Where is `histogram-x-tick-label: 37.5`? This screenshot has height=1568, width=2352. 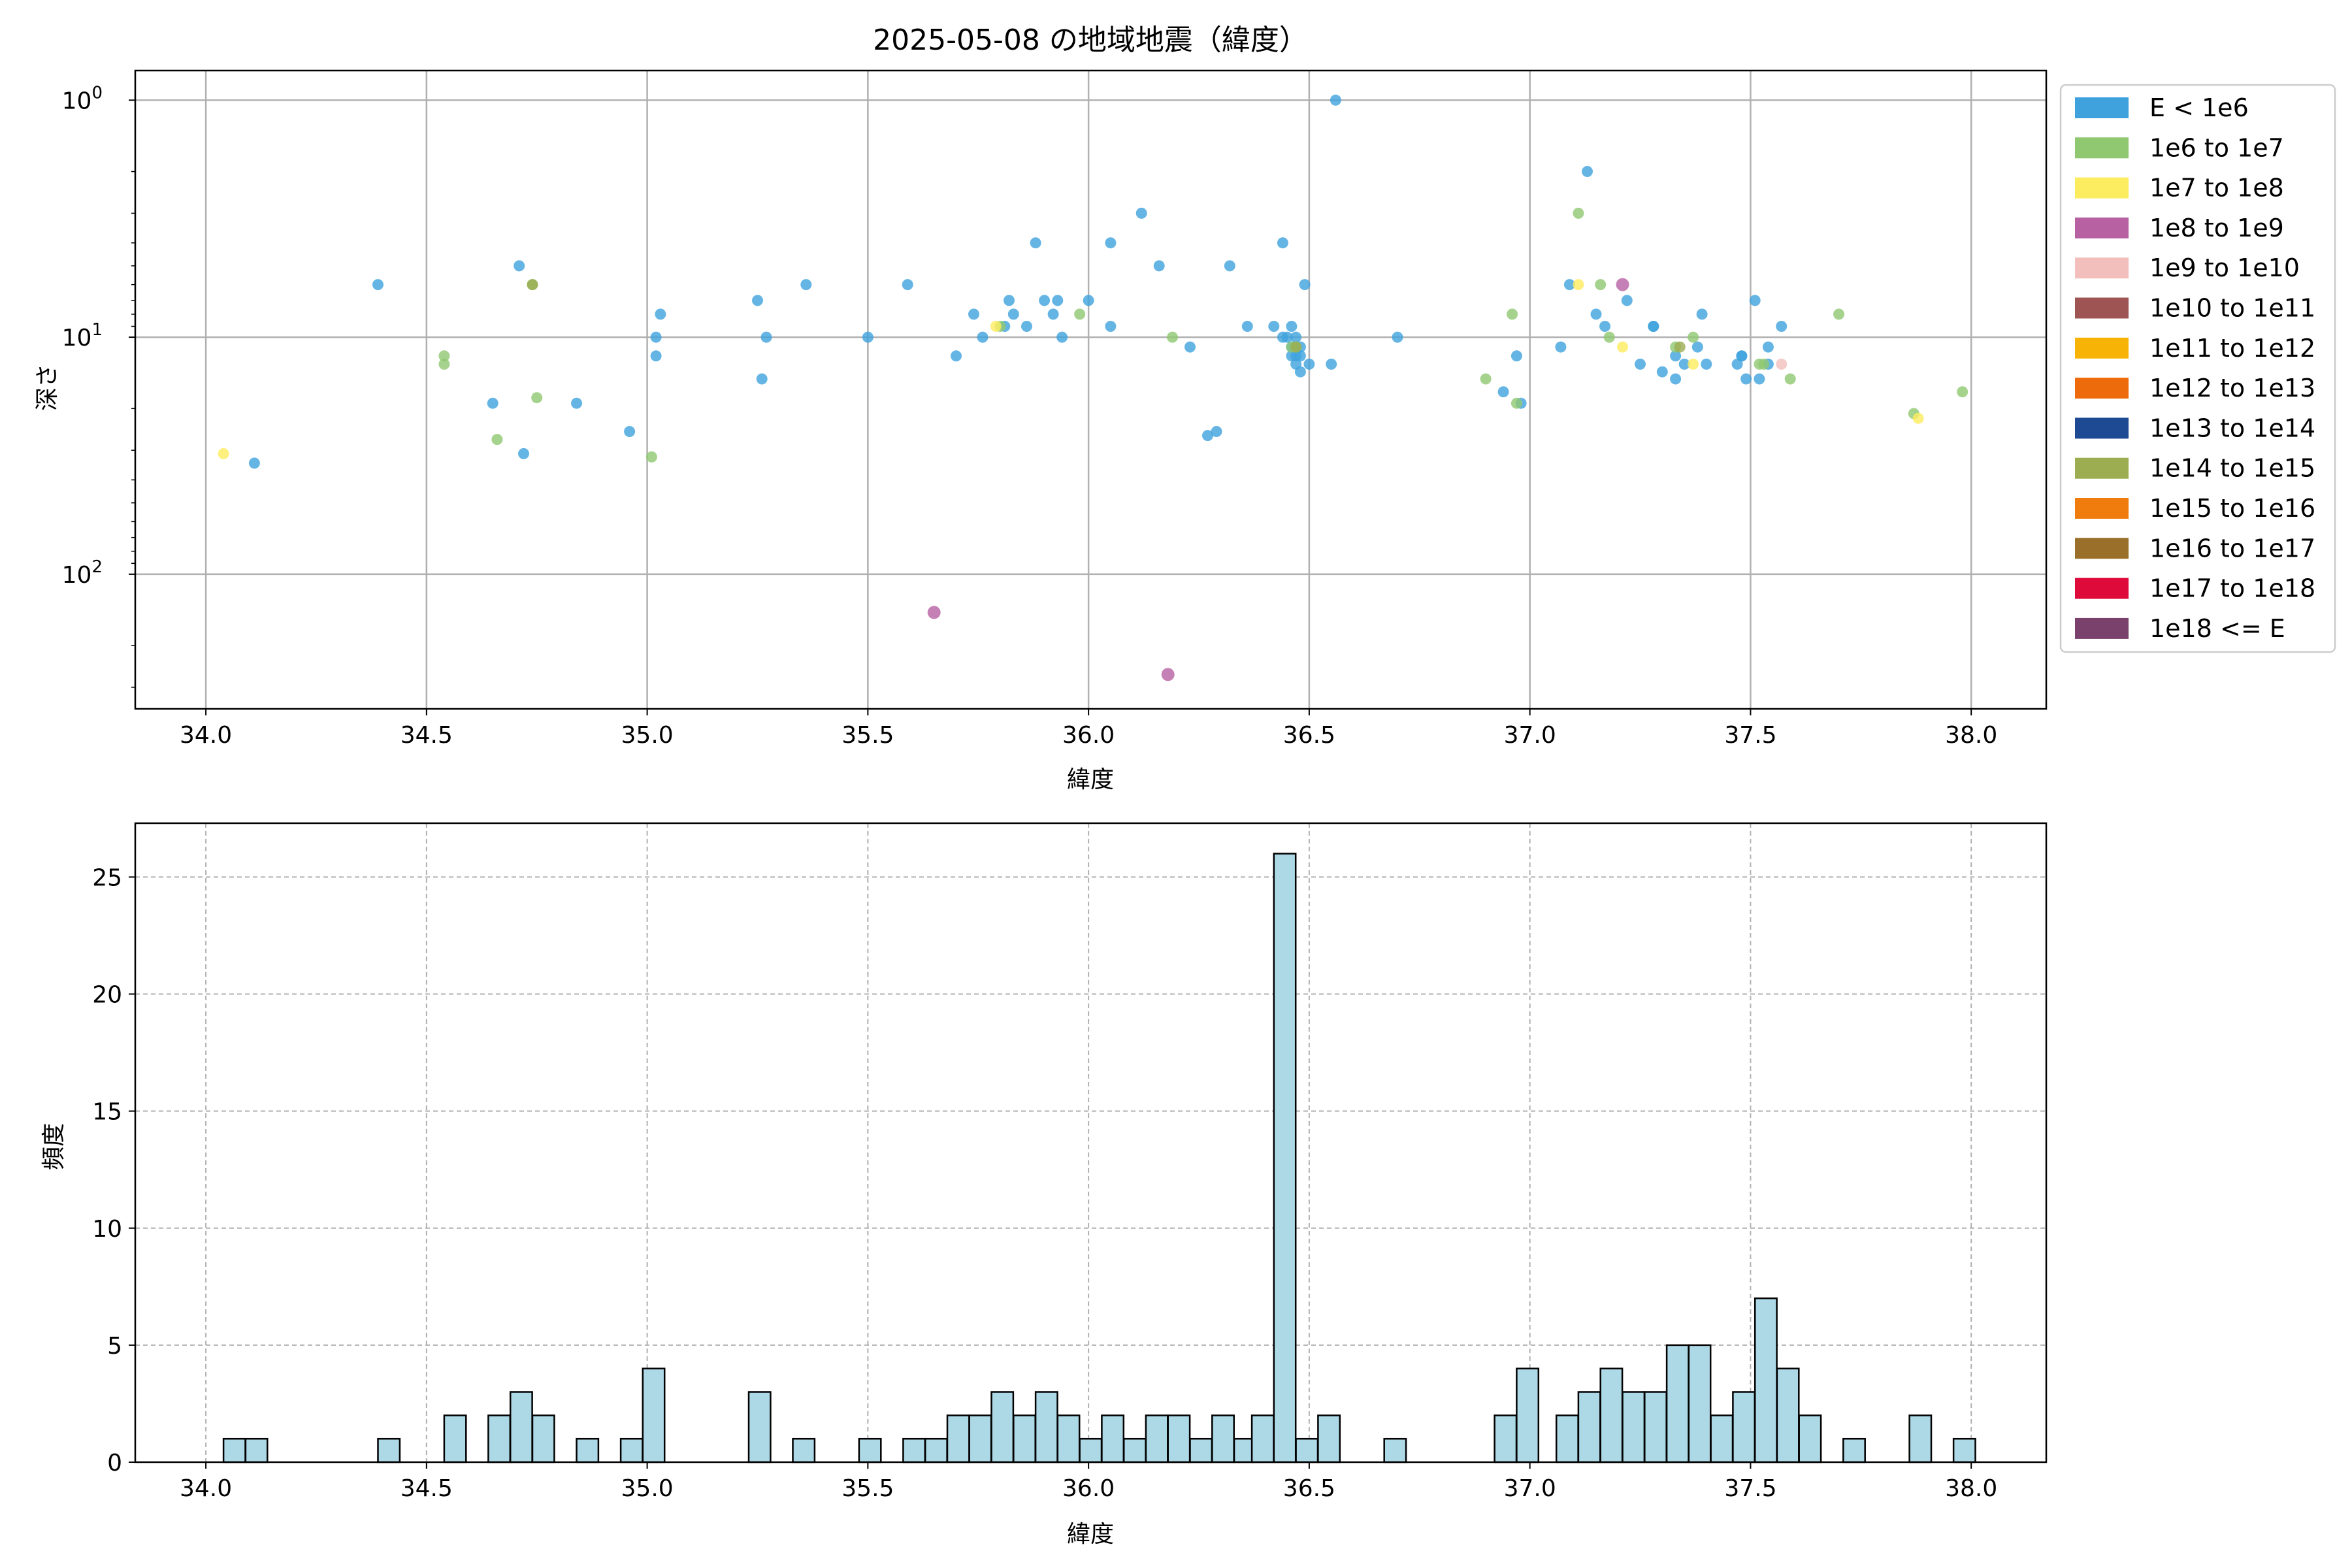
histogram-x-tick-label: 37.5 is located at coordinates (1750, 1488).